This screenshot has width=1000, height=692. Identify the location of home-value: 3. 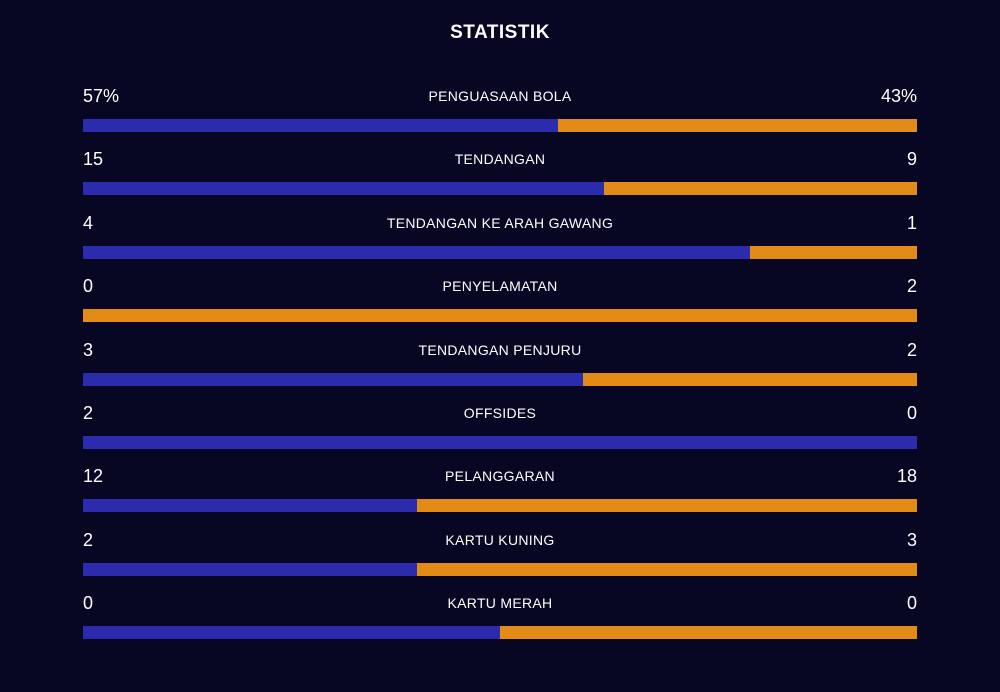
(88, 349).